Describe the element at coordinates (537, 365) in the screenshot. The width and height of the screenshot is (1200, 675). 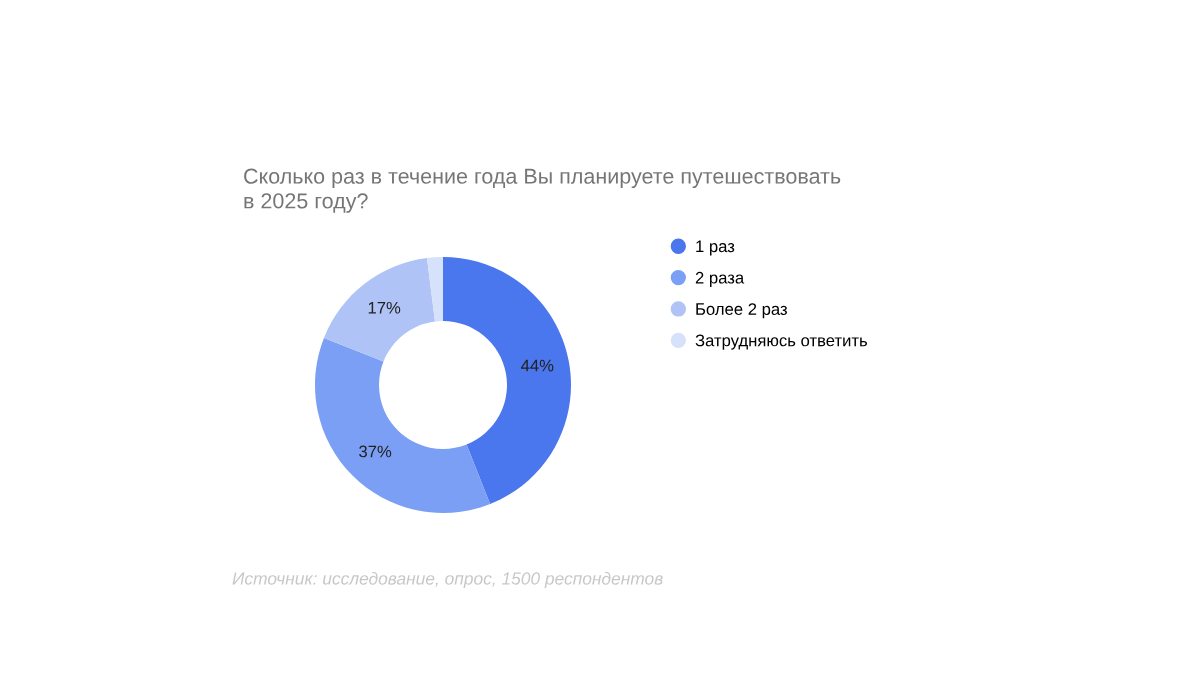
I see `data-label: 44%` at that location.